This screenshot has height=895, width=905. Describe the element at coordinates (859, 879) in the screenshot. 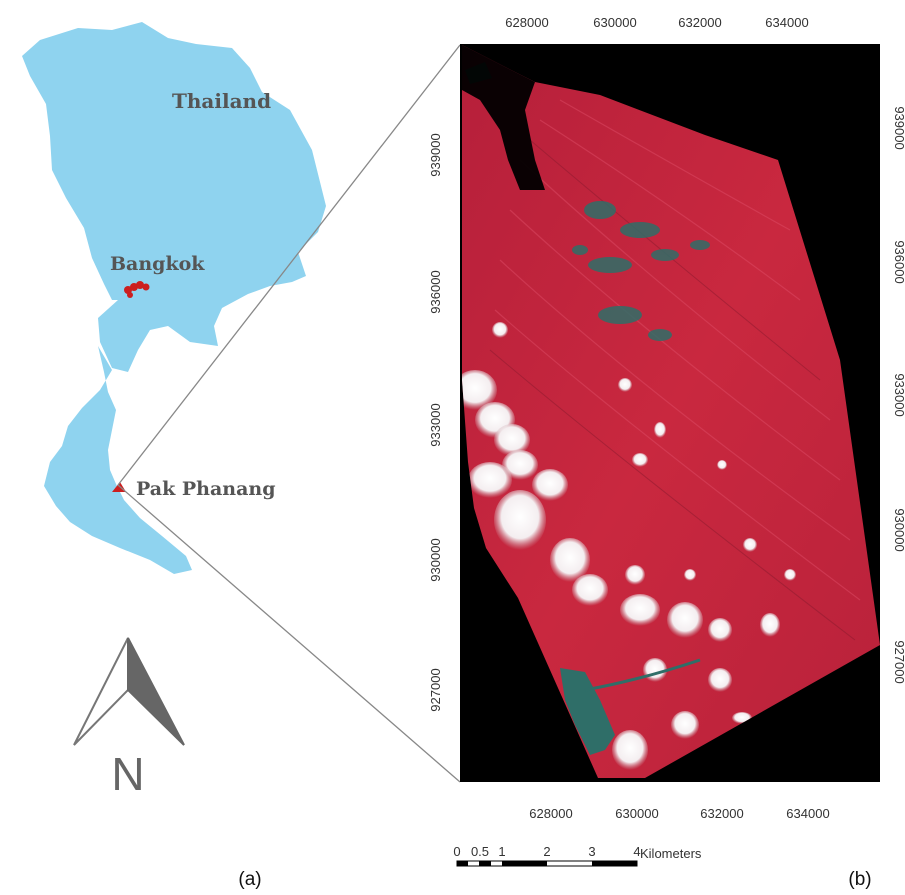

I see `caption-b: (b)` at that location.